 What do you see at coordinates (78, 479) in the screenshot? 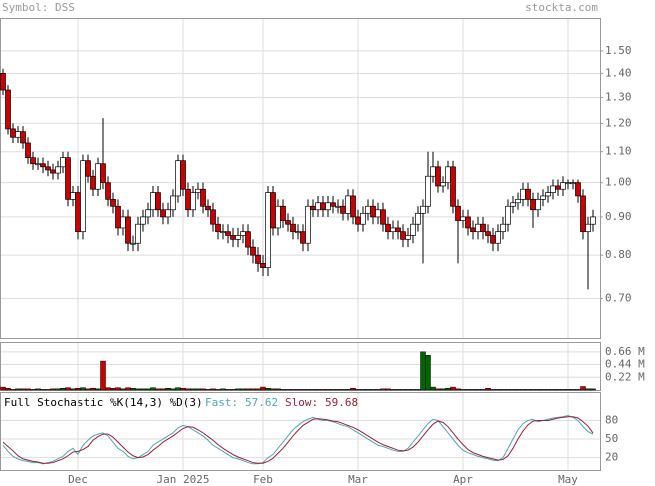
I see `x-tick-label: Dec` at bounding box center [78, 479].